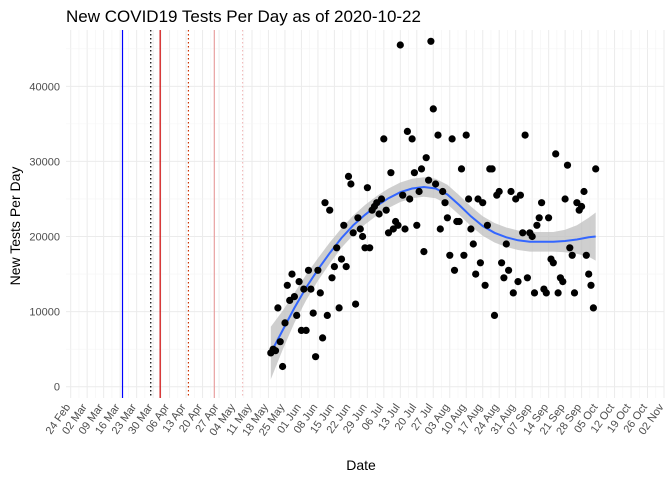 This screenshot has width=672, height=480. Describe the element at coordinates (15, 226) in the screenshot. I see `y-axis-title: New Tests Per Day` at that location.